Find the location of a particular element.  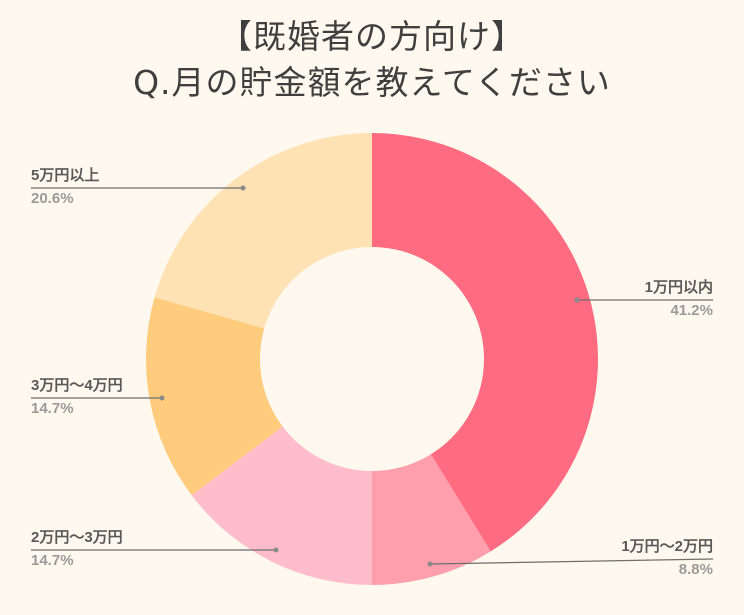

label-5man-ijou: 5万円以上 20.6% is located at coordinates (65, 187).